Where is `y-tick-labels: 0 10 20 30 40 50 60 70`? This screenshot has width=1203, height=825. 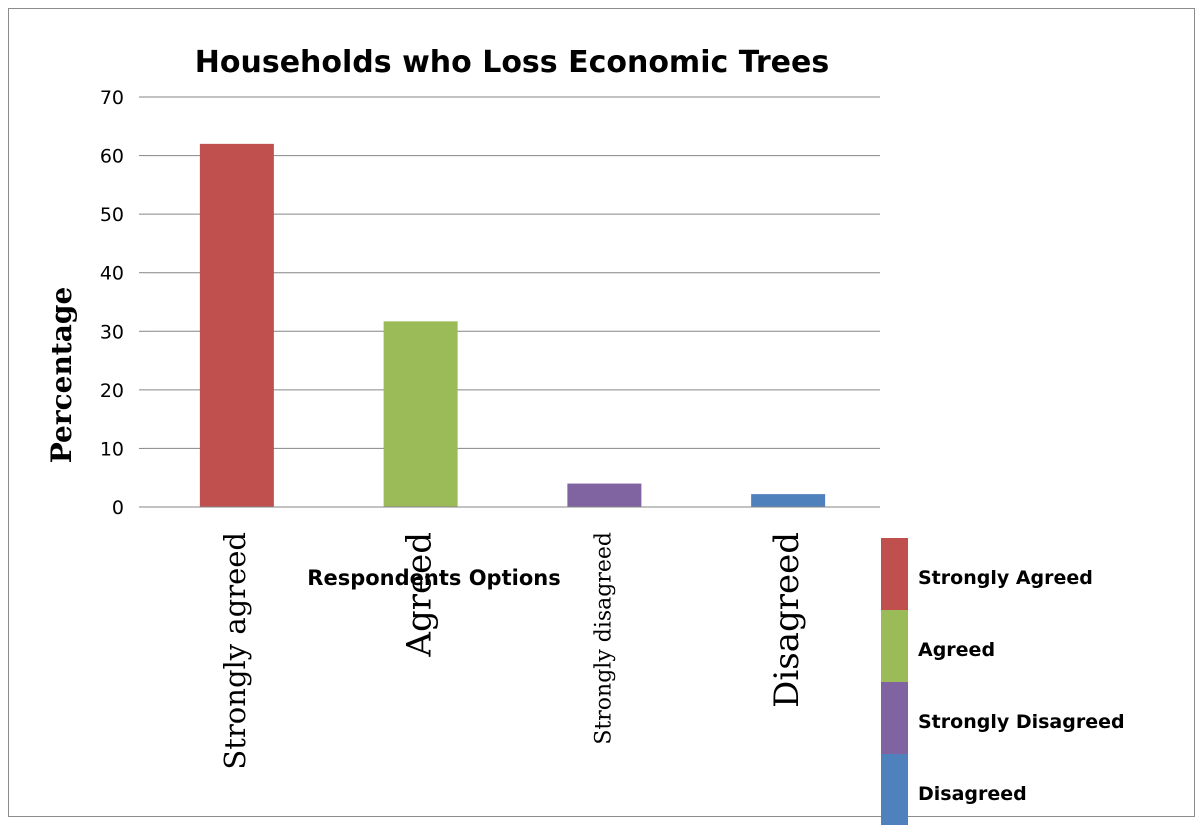
y-tick-labels: 0 10 20 30 40 50 60 70 is located at coordinates (112, 303).